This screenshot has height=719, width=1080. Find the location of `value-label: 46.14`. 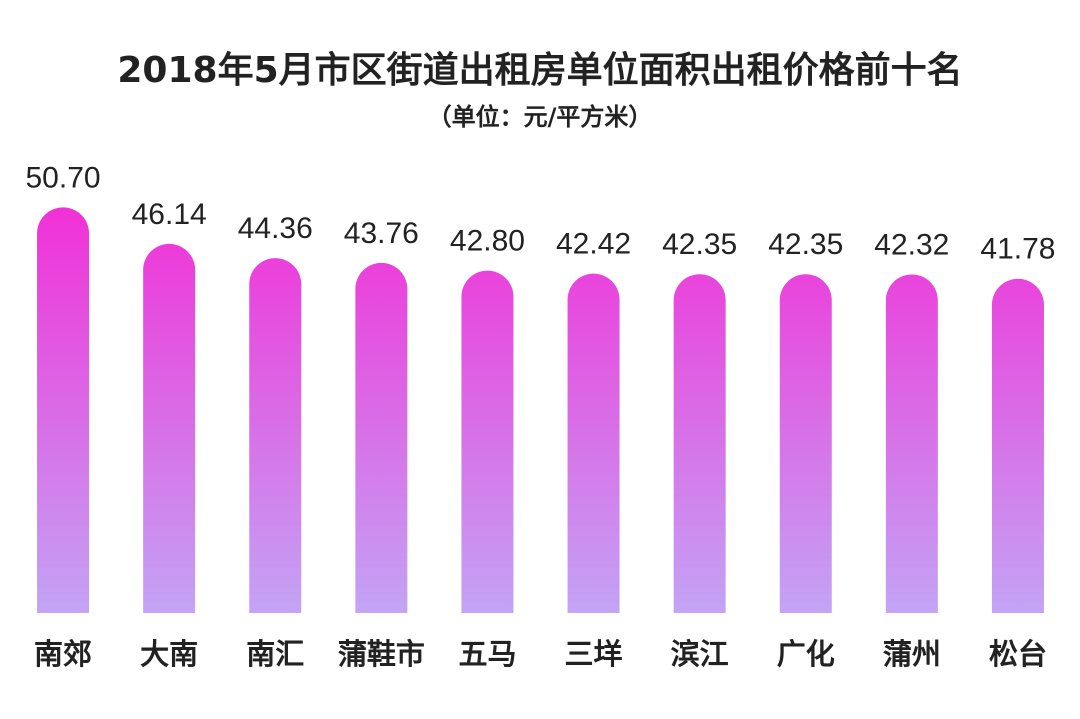

value-label: 46.14 is located at coordinates (169, 214).